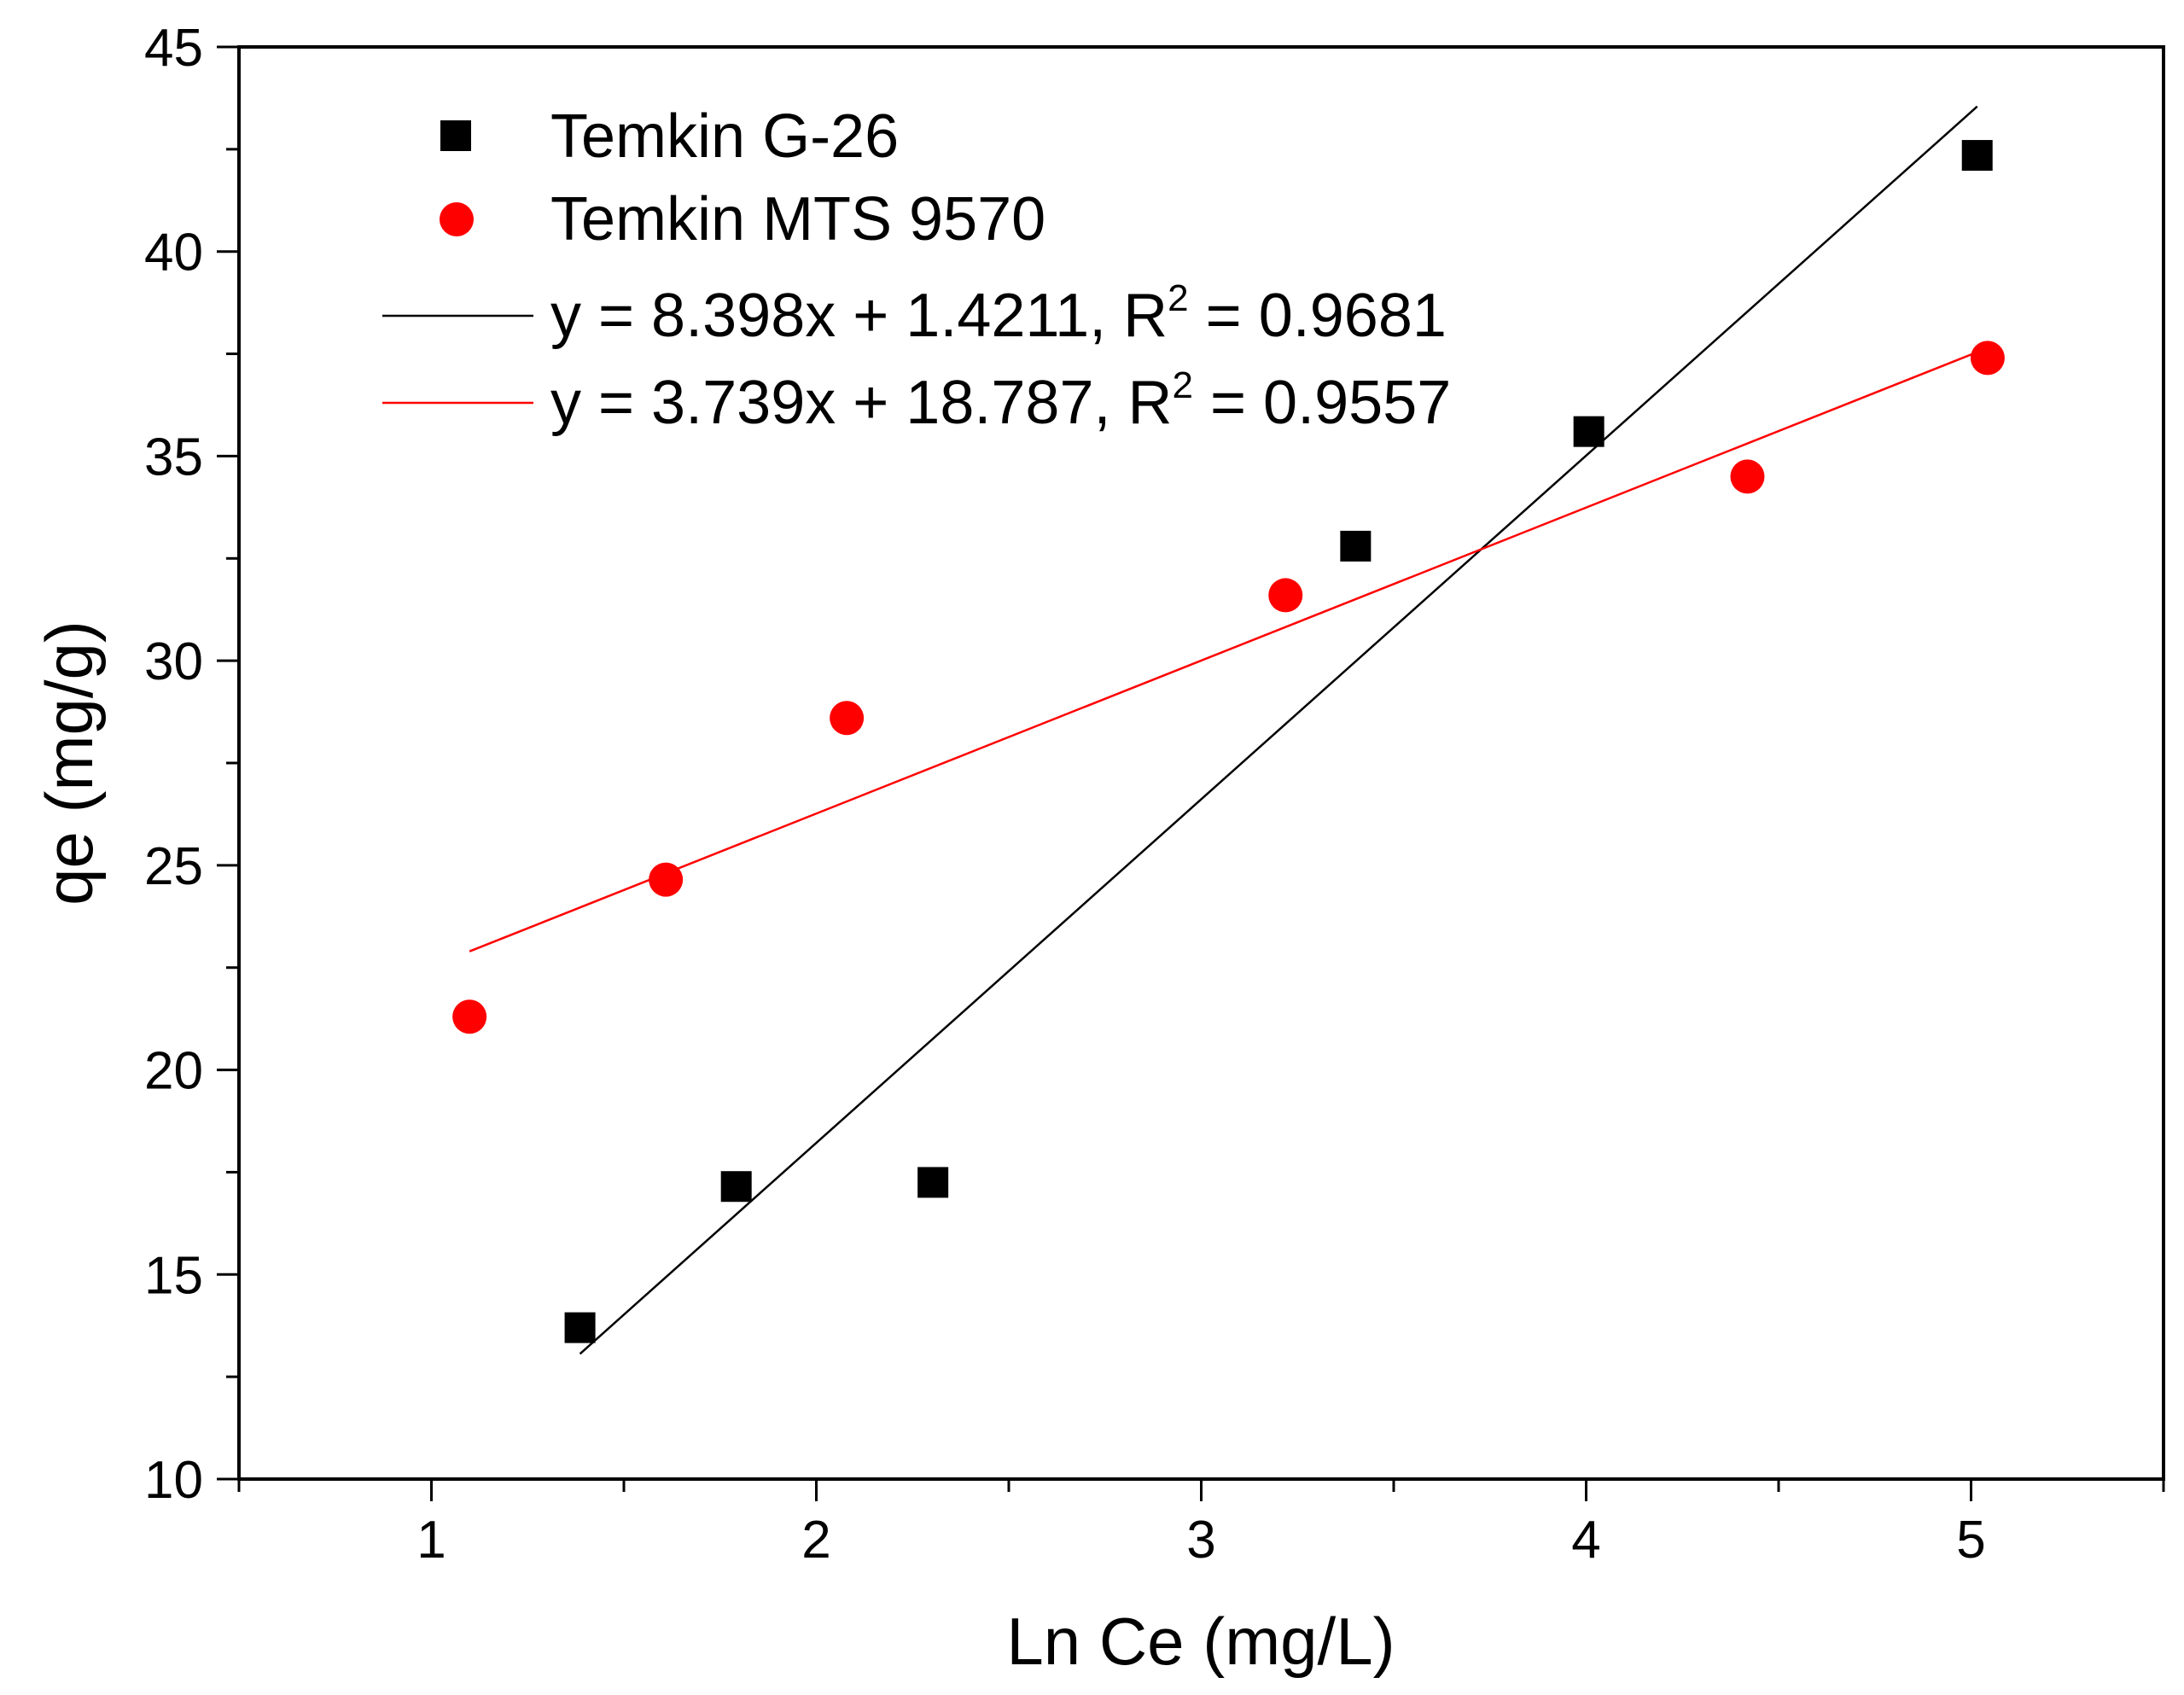  I want to click on x-tick-label: 1, so click(431, 1540).